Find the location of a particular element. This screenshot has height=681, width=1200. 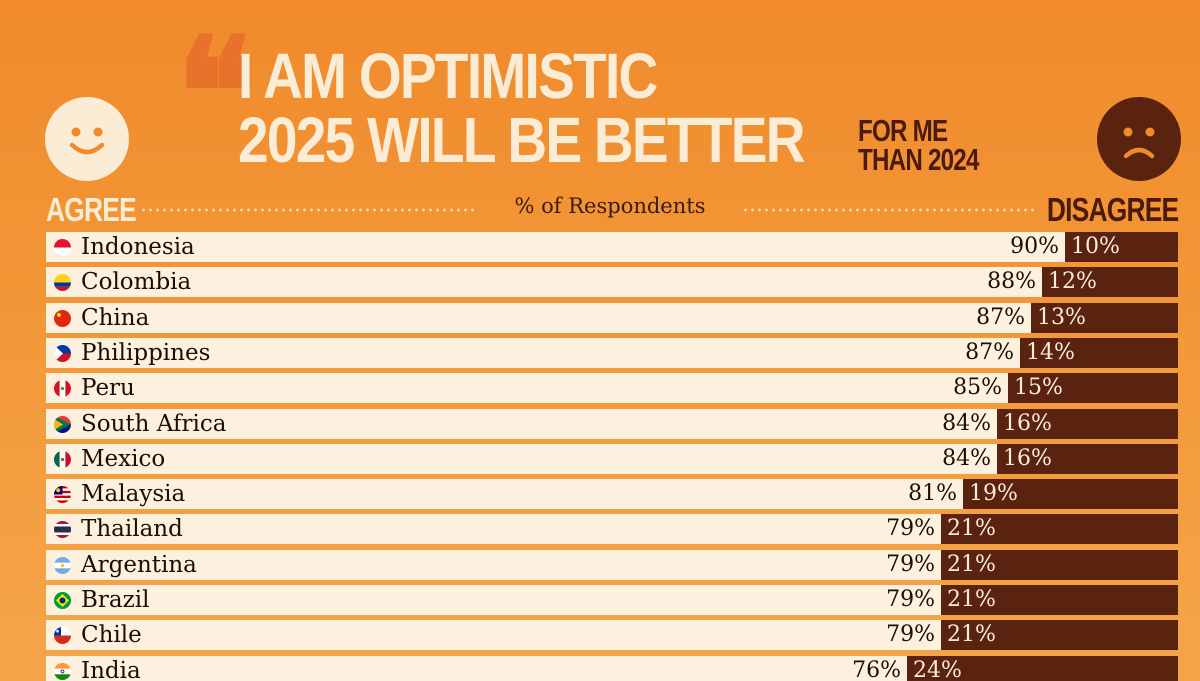

disagree-value-label: 14% is located at coordinates (1050, 352).